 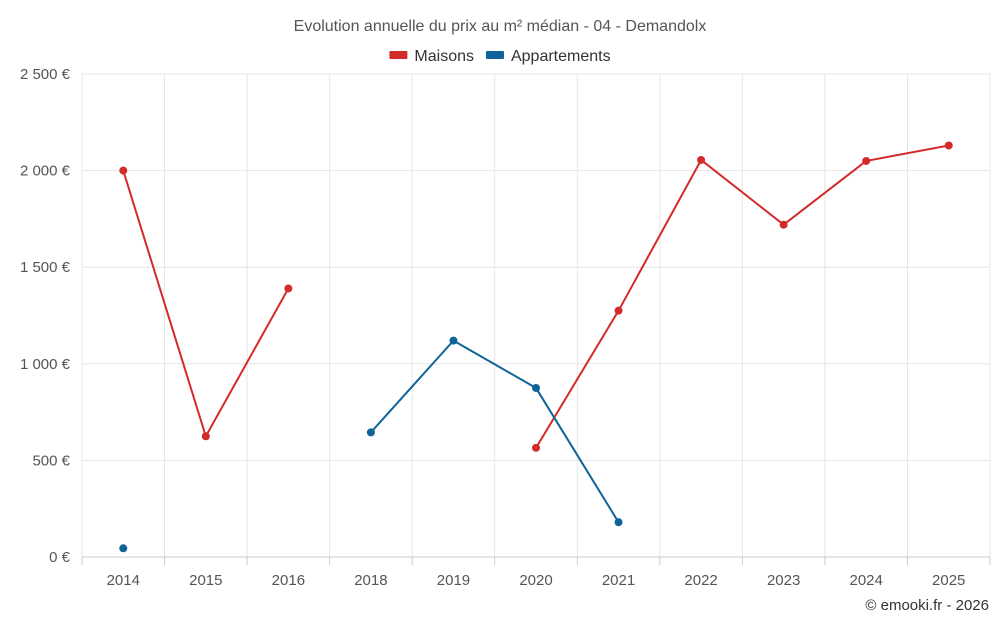 What do you see at coordinates (123, 580) in the screenshot?
I see `x-tick-label: 2014` at bounding box center [123, 580].